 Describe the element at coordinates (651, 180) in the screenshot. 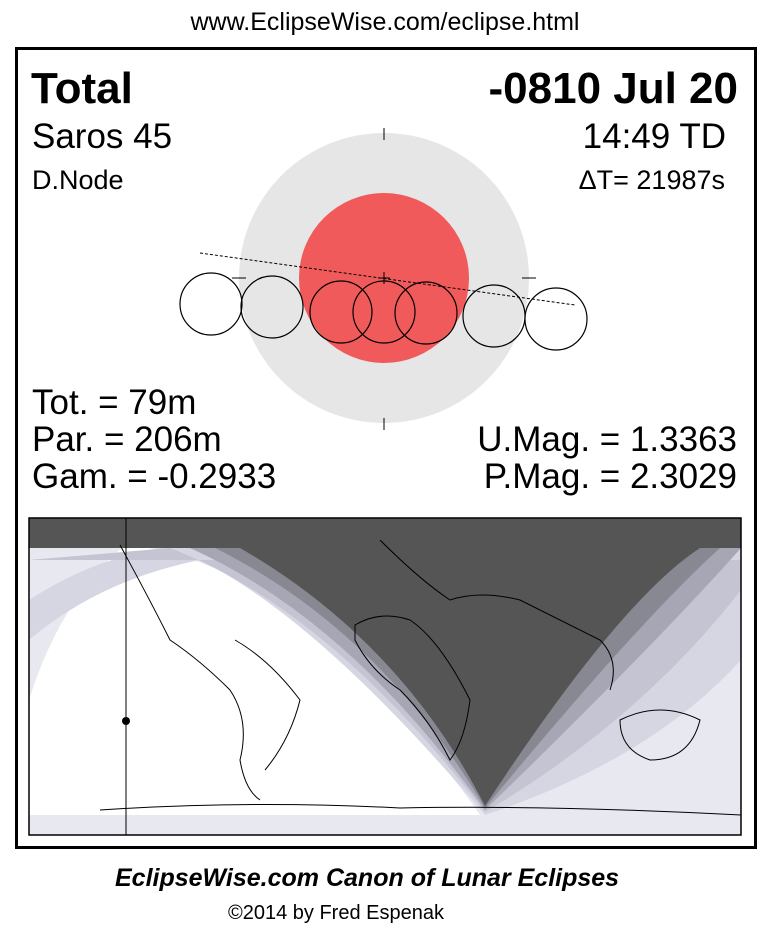

I see `delta-t: ΔT= 21987s` at that location.